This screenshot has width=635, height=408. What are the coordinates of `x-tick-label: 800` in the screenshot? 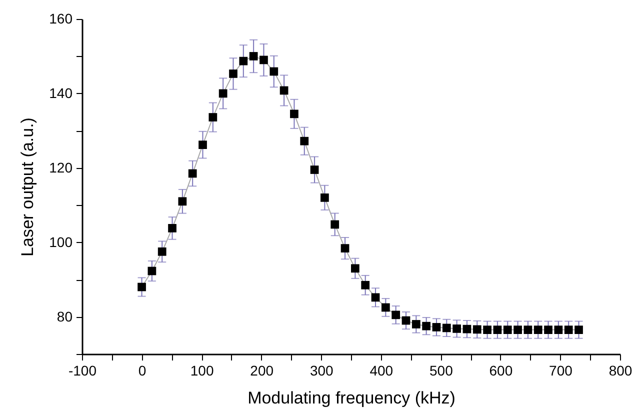 It's located at (620, 370).